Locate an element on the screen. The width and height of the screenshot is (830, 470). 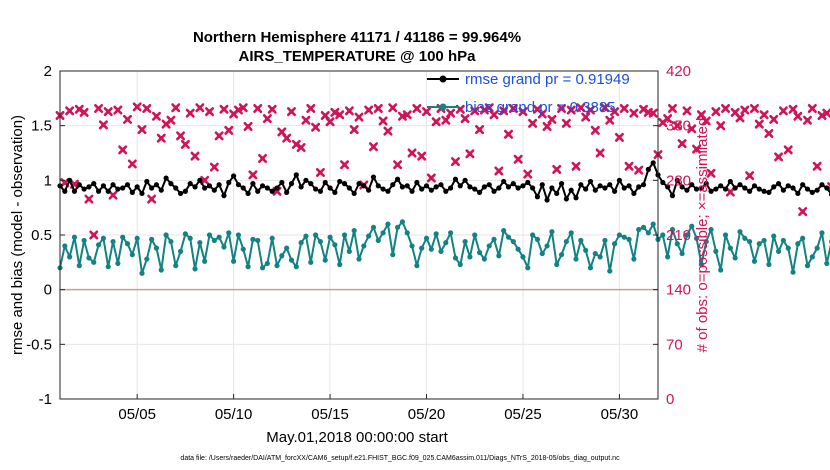
y-right-tick-label: 210 is located at coordinates (678, 235).